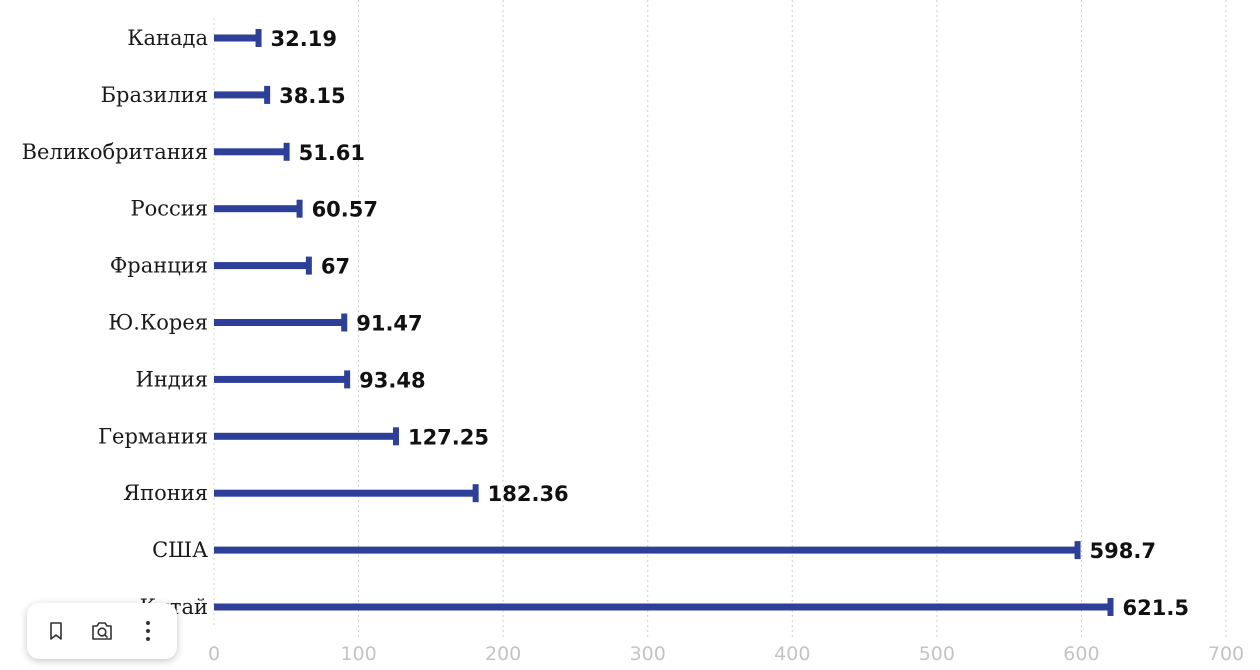 The width and height of the screenshot is (1260, 670). Describe the element at coordinates (503, 654) in the screenshot. I see `x-tick-label: 200` at that location.